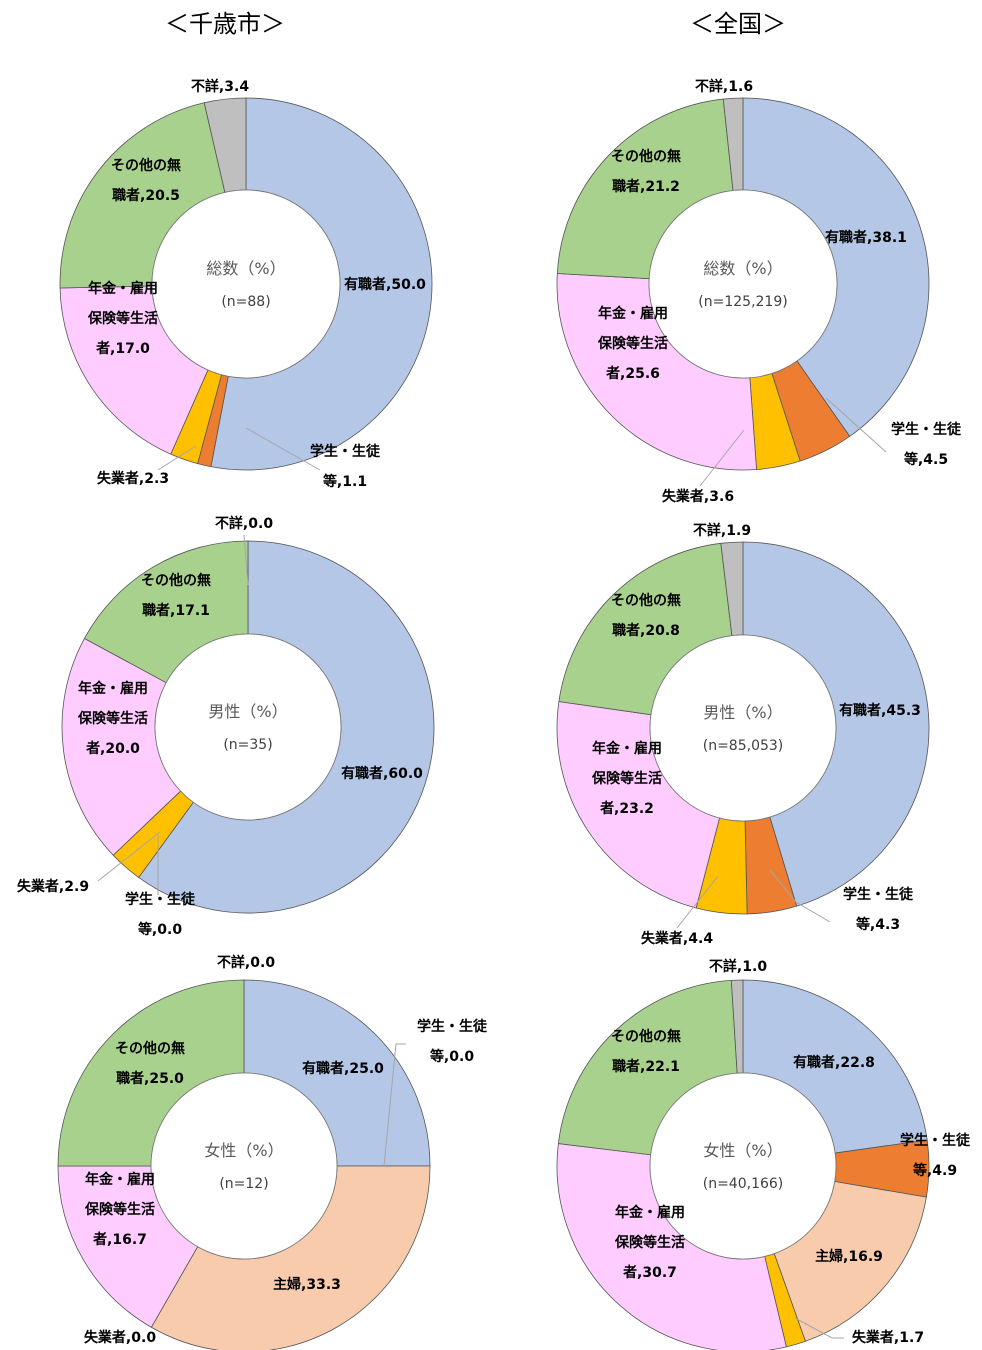 This screenshot has height=1350, width=982. I want to click on data-label: 不詳,1.9, so click(722, 530).